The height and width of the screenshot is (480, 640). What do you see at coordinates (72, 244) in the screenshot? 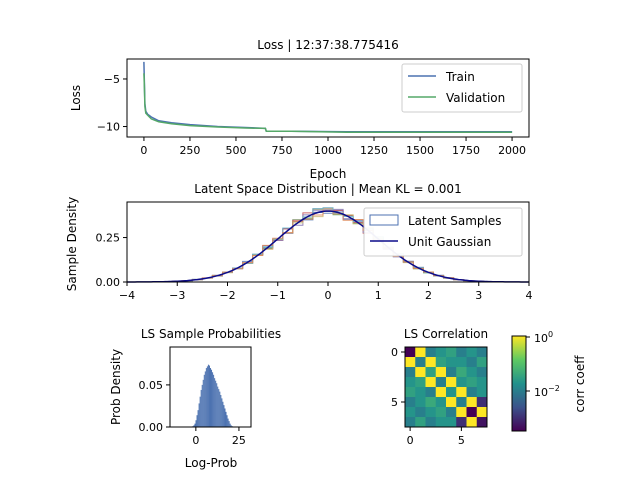
I see `latent-ylabel: Sample Density` at bounding box center [72, 244].